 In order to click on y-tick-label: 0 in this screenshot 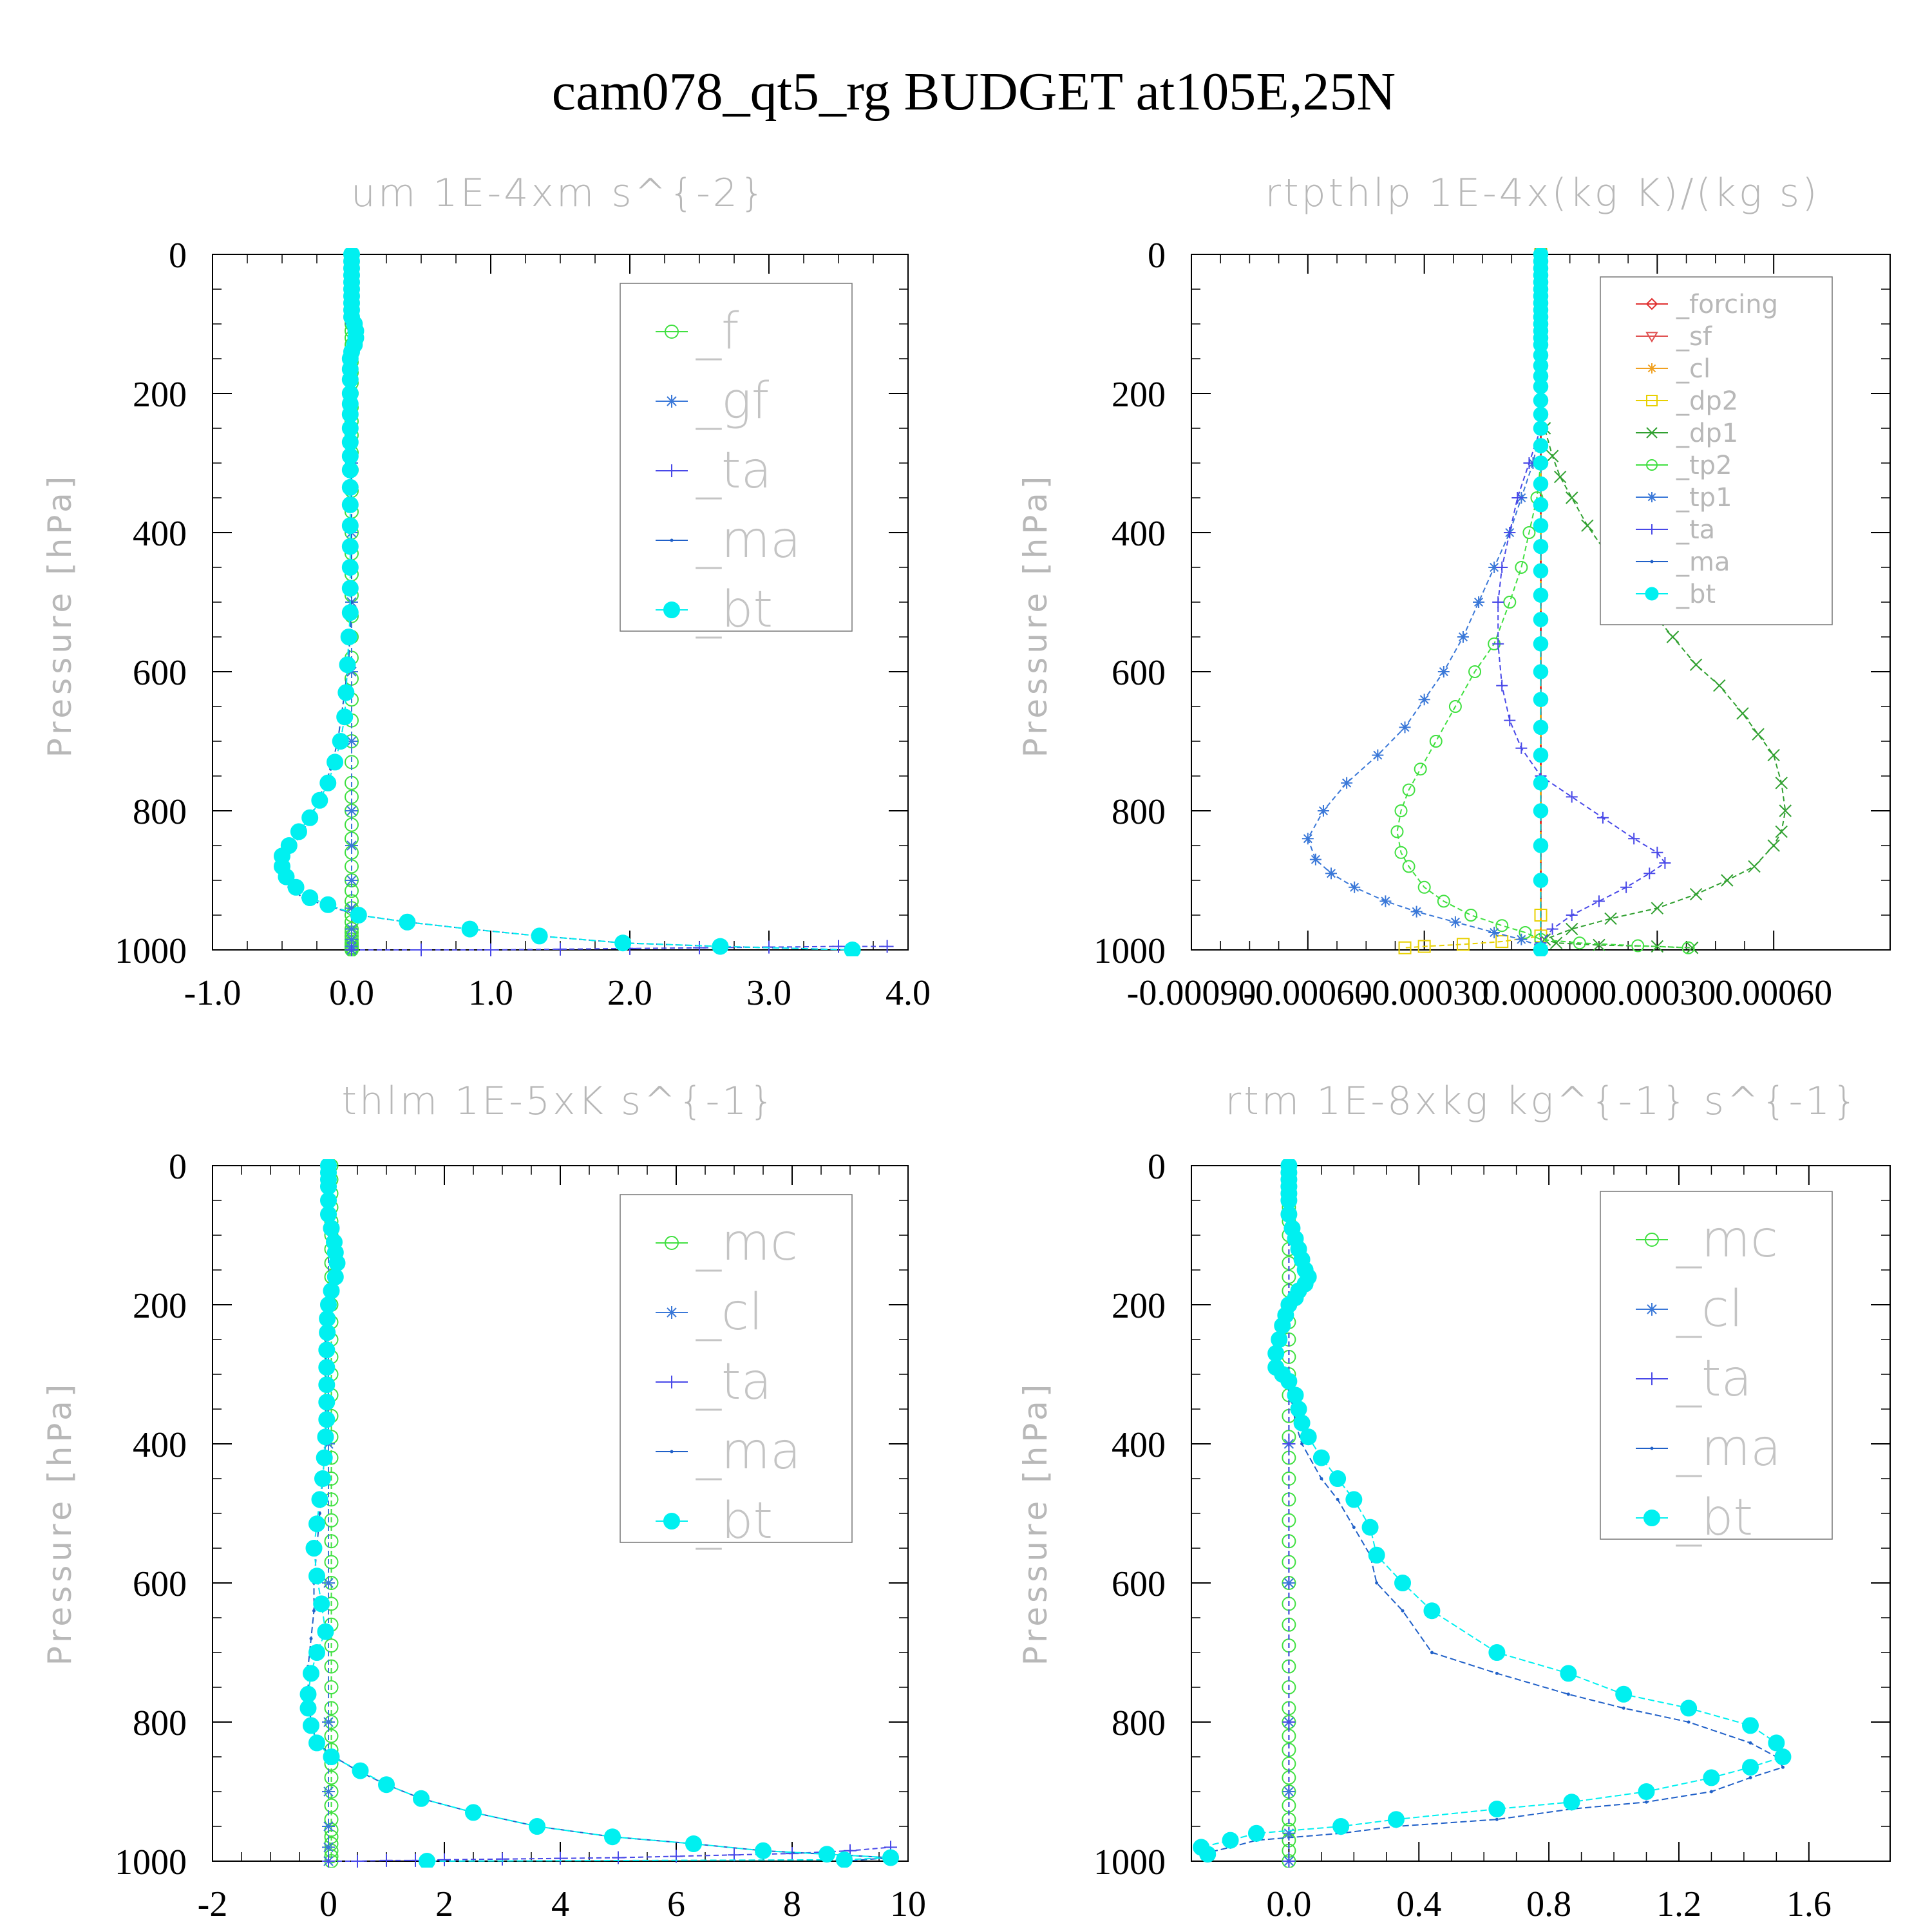, I will do `click(1157, 1167)`.